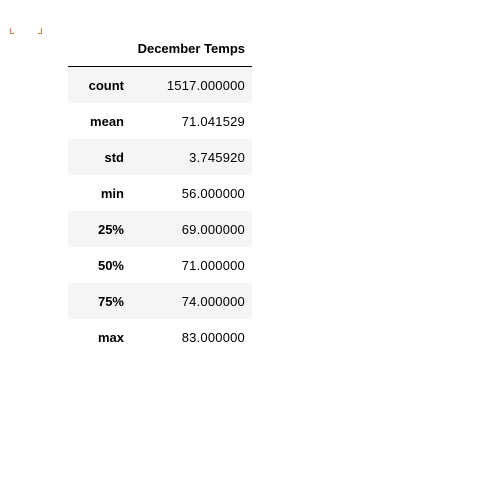 The image size is (489, 504). Describe the element at coordinates (213, 301) in the screenshot. I see `row-value: 74.000000` at that location.